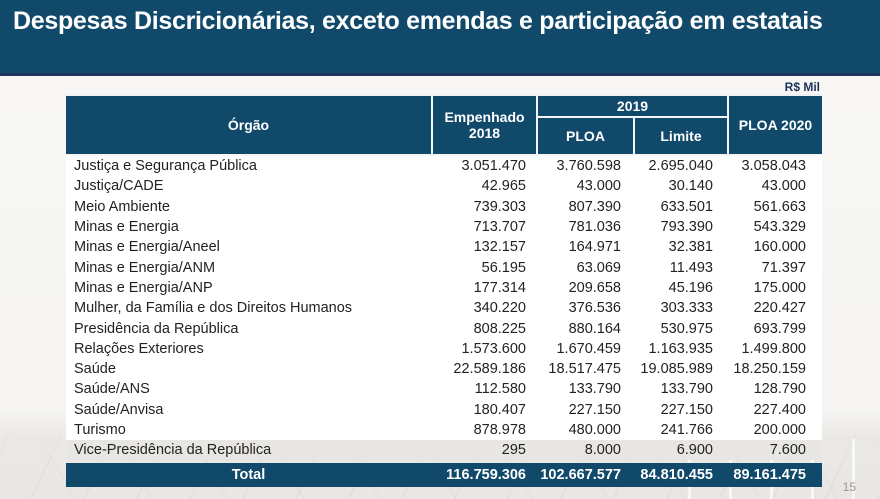 The width and height of the screenshot is (880, 499). I want to click on ploa-2019-cell: 480.000, so click(594, 430).